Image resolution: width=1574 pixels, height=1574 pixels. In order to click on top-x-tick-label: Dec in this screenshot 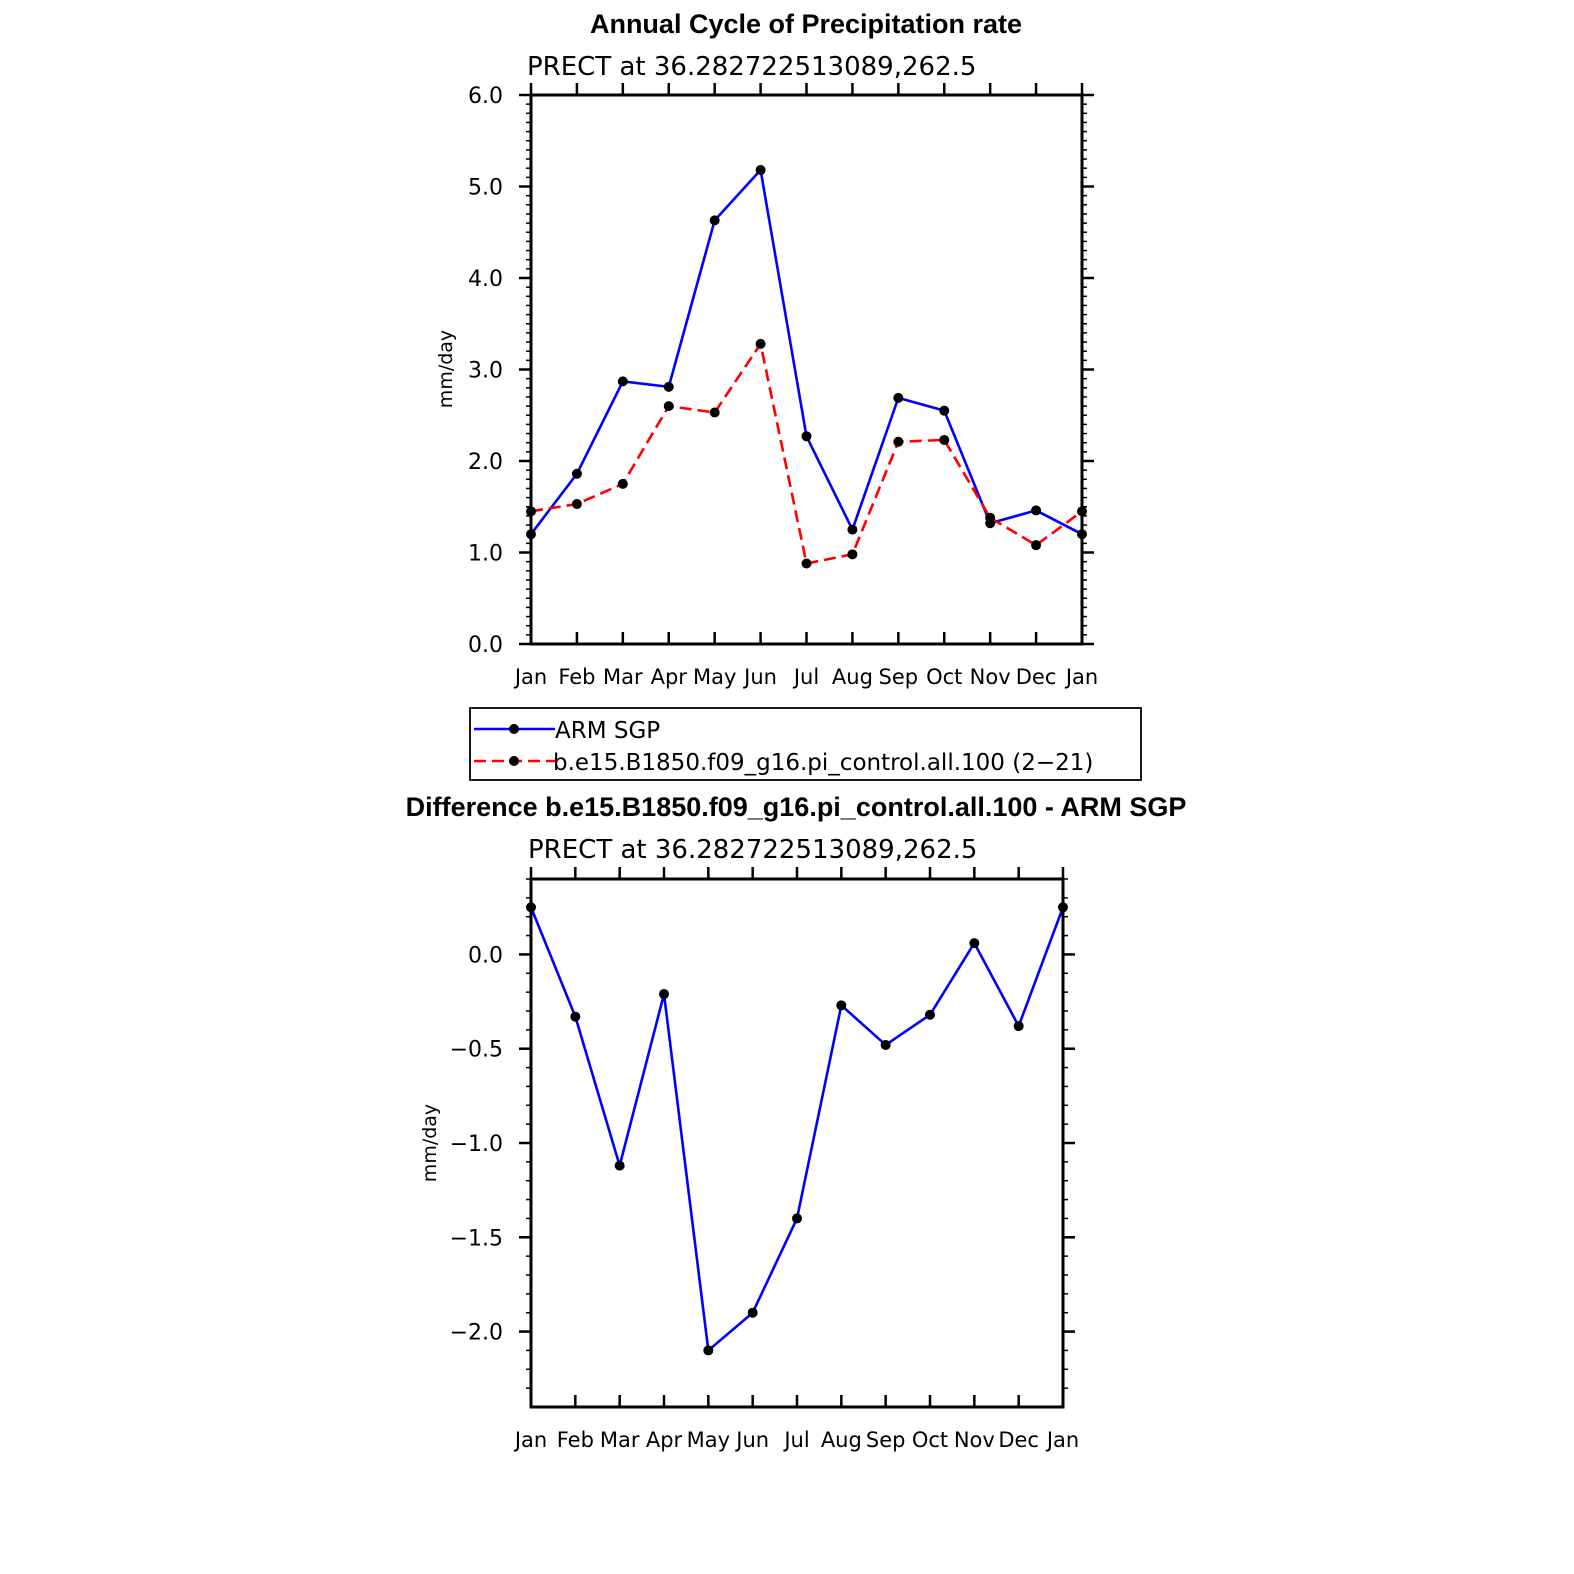, I will do `click(1036, 677)`.